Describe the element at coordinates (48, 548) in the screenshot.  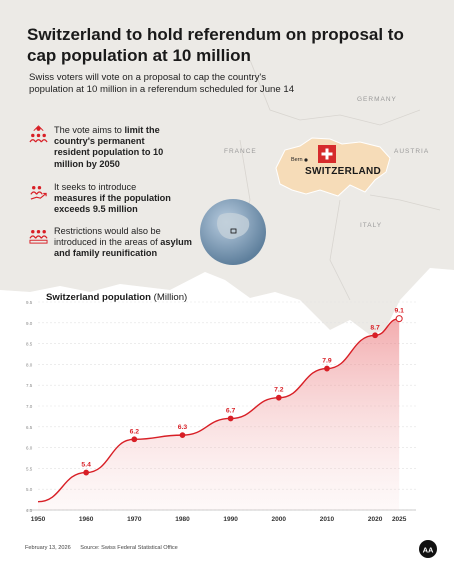
I see `footer-date: February 13, 2026` at that location.